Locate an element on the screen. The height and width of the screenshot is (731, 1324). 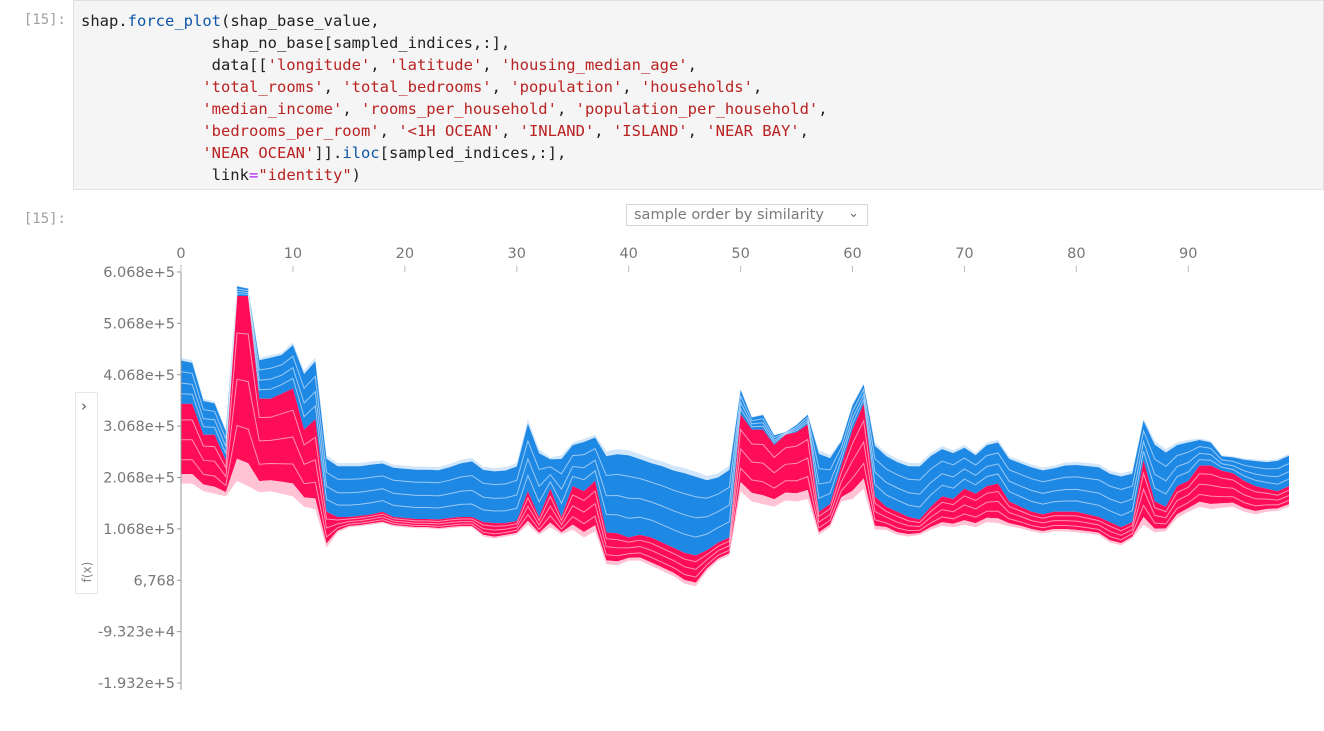
x-tick-label: 20 is located at coordinates (405, 254).